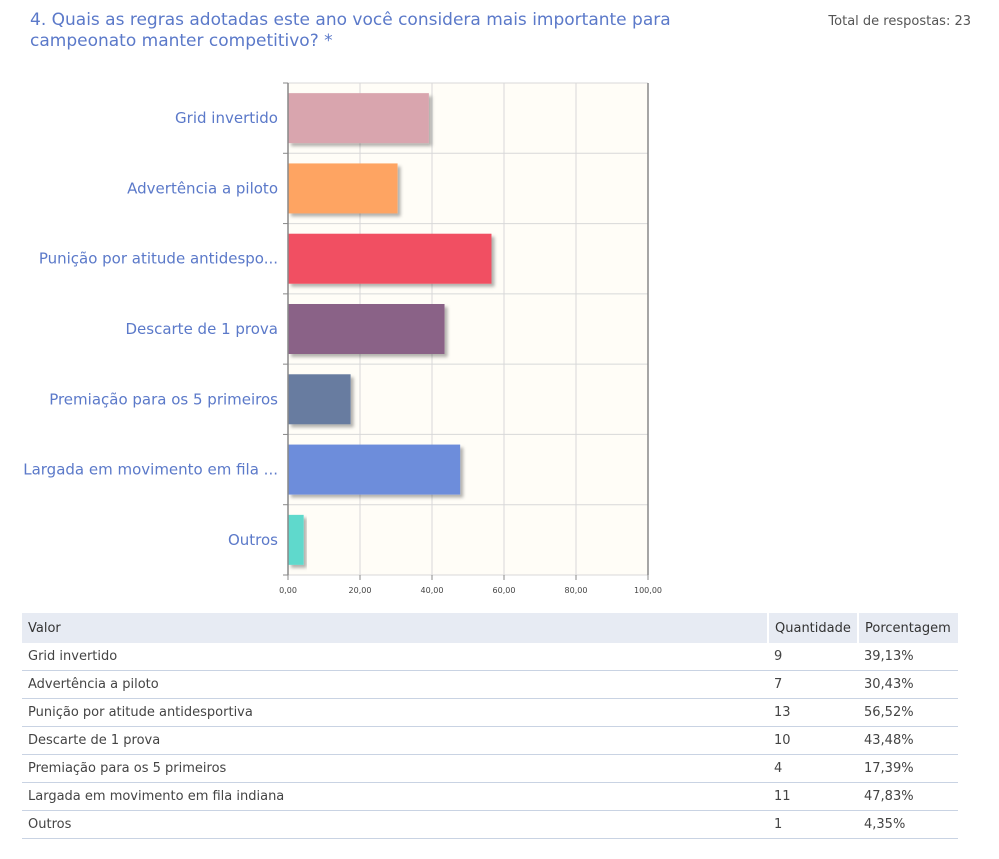 This screenshot has width=999, height=859. I want to click on cell-quantidade: 13, so click(813, 712).